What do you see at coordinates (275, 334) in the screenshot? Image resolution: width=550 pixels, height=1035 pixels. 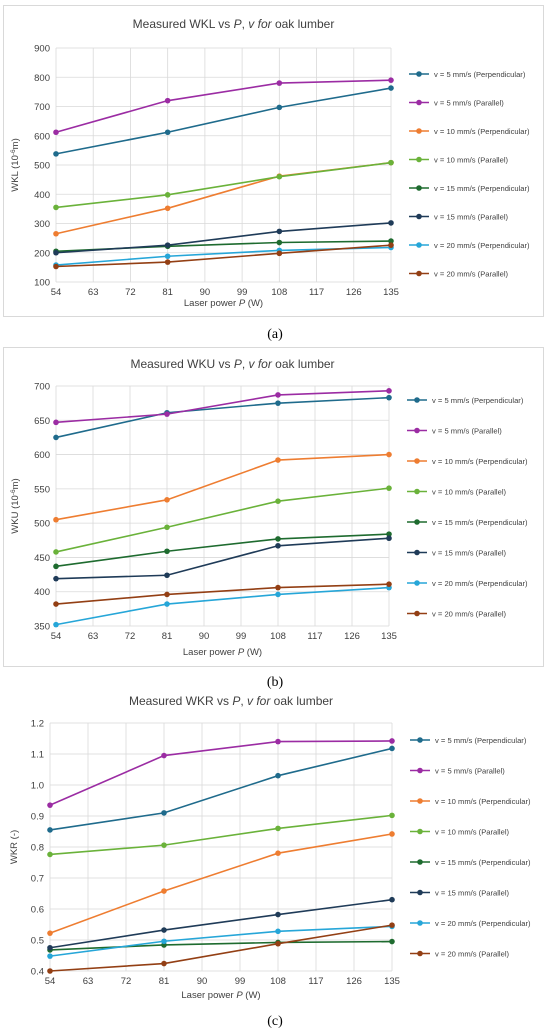 I see `caption-a: (a)` at bounding box center [275, 334].